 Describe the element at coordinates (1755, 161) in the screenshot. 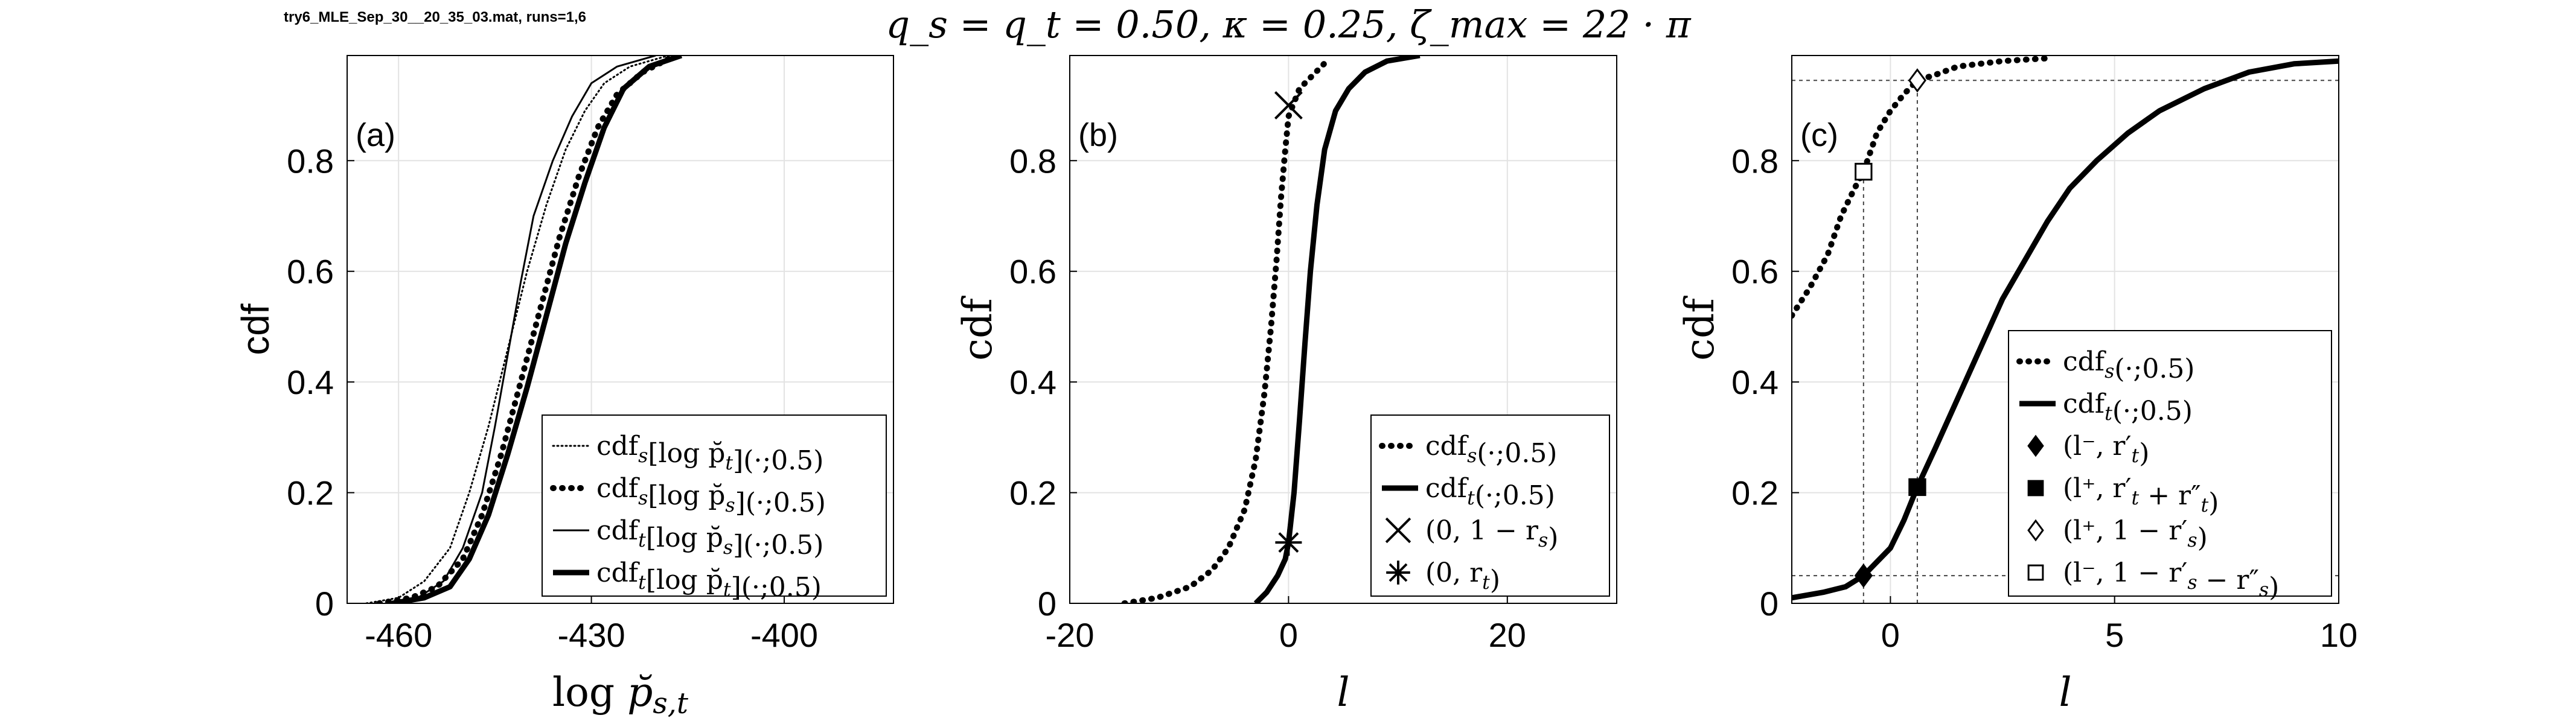

I see `panel-c-ytick-label-4: 0.8` at that location.